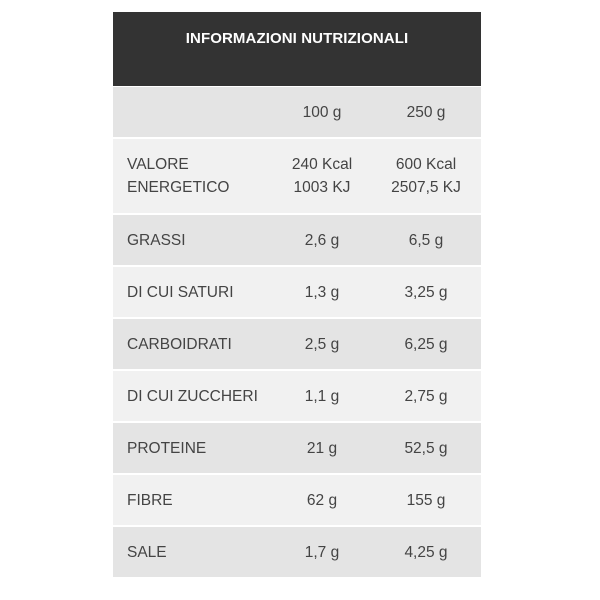 The image size is (600, 600). What do you see at coordinates (426, 240) in the screenshot?
I see `value-250g: 6,5 g` at bounding box center [426, 240].